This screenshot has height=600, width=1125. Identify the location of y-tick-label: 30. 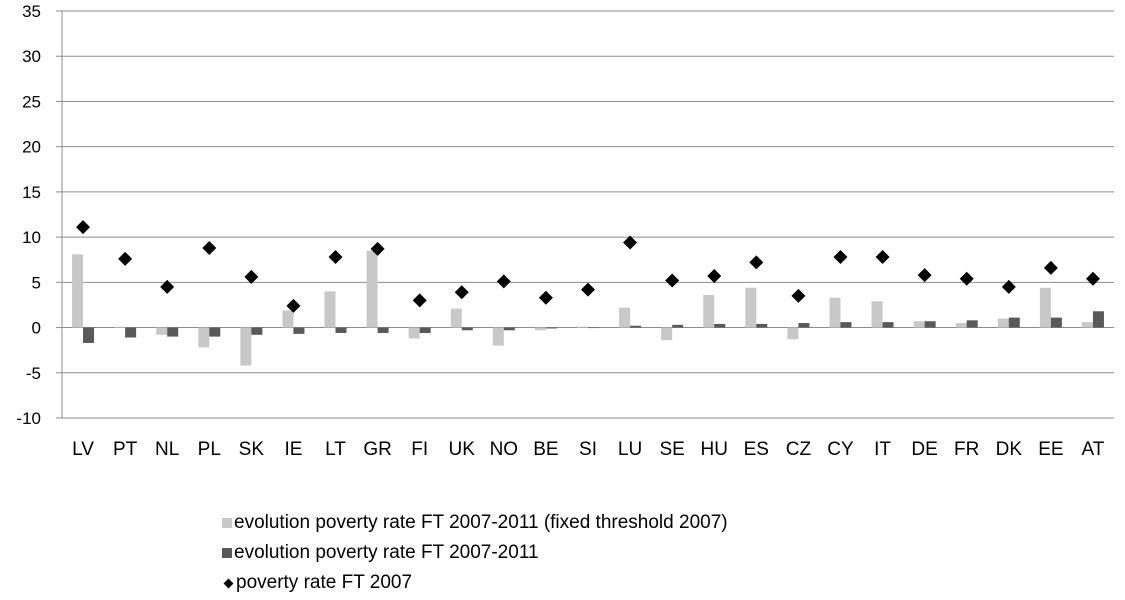
(31, 56).